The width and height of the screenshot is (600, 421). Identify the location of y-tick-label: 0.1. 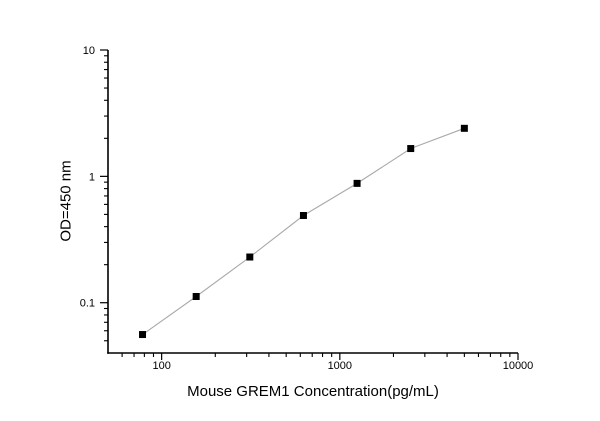
(87, 304).